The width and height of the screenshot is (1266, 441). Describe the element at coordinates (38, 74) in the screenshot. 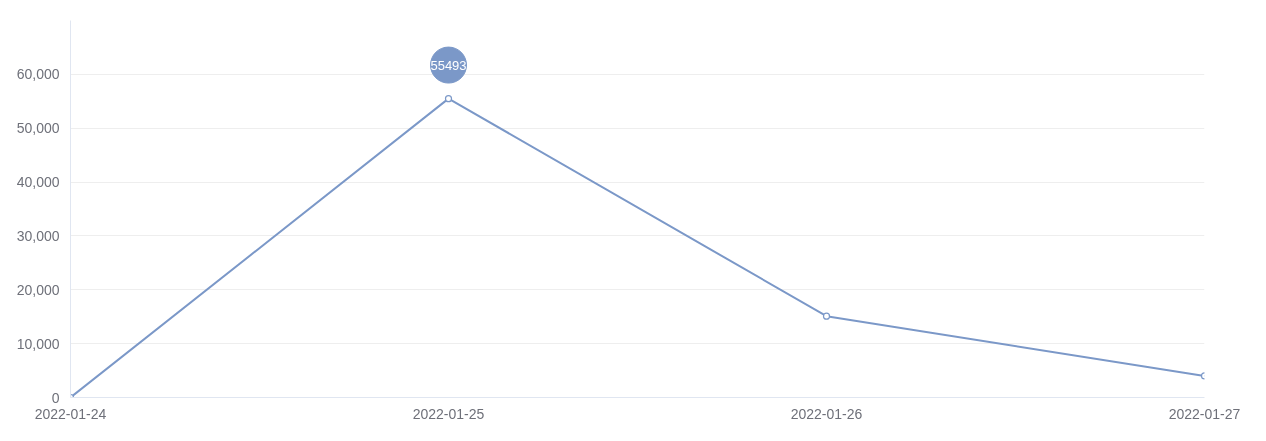

I see `y-tick-label: 60,000` at that location.